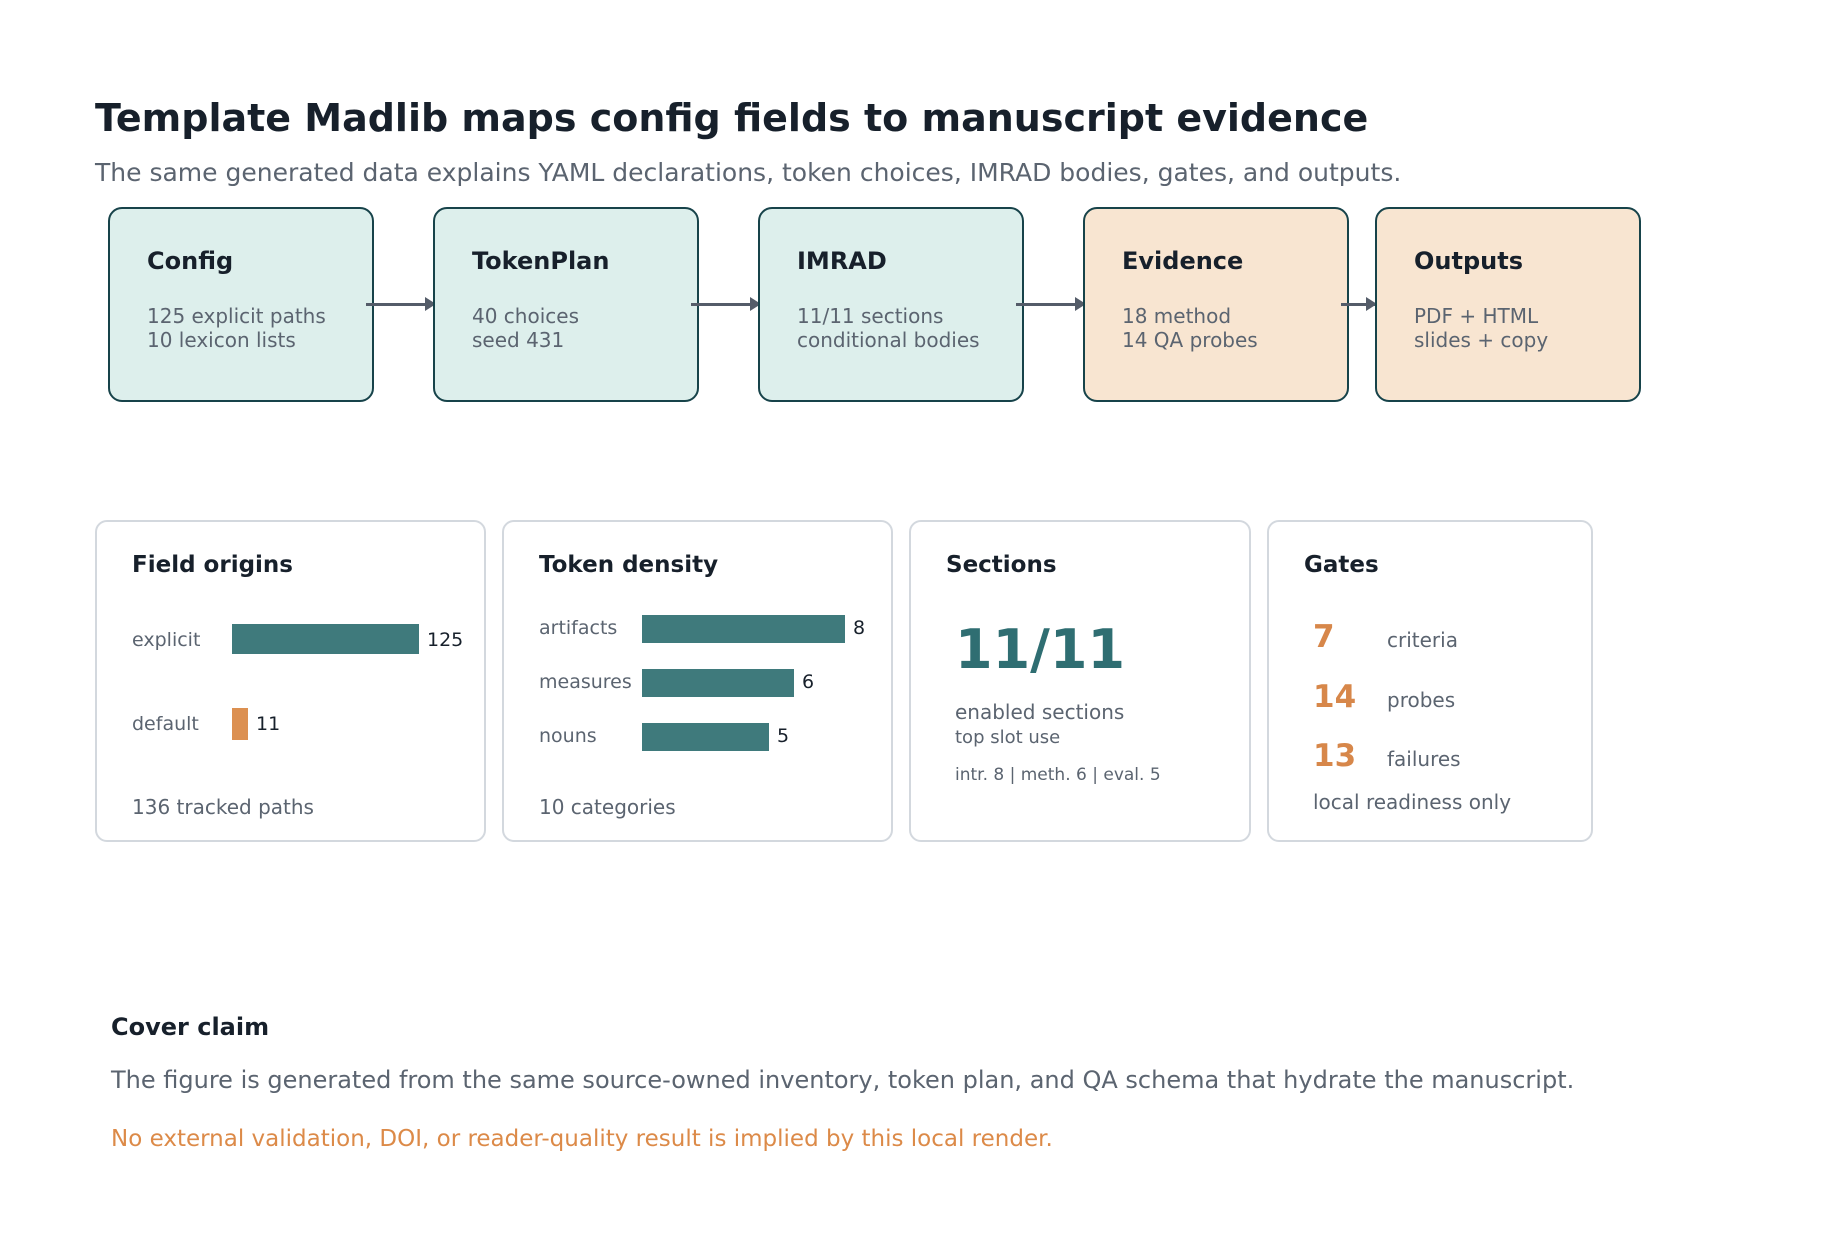 This screenshot has width=1839, height=1240. I want to click on panel-footer: local readiness only, so click(1412, 802).